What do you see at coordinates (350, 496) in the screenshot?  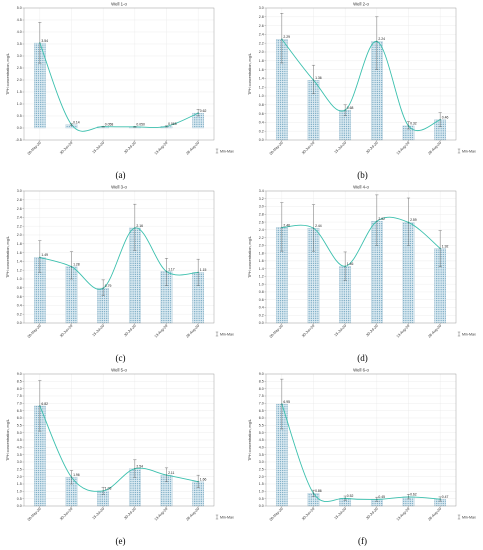 I see `data-label: 0.52` at bounding box center [350, 496].